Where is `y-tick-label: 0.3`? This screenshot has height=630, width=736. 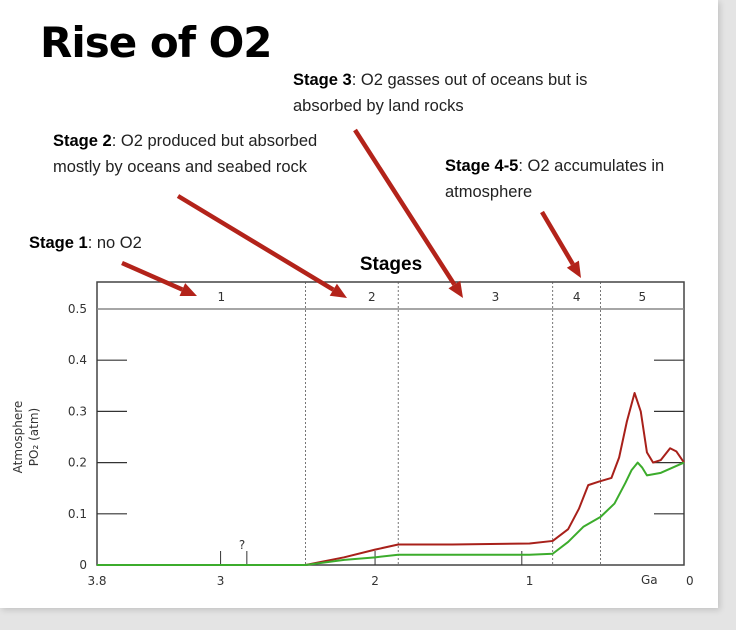 y-tick-label: 0.3 is located at coordinates (77, 411).